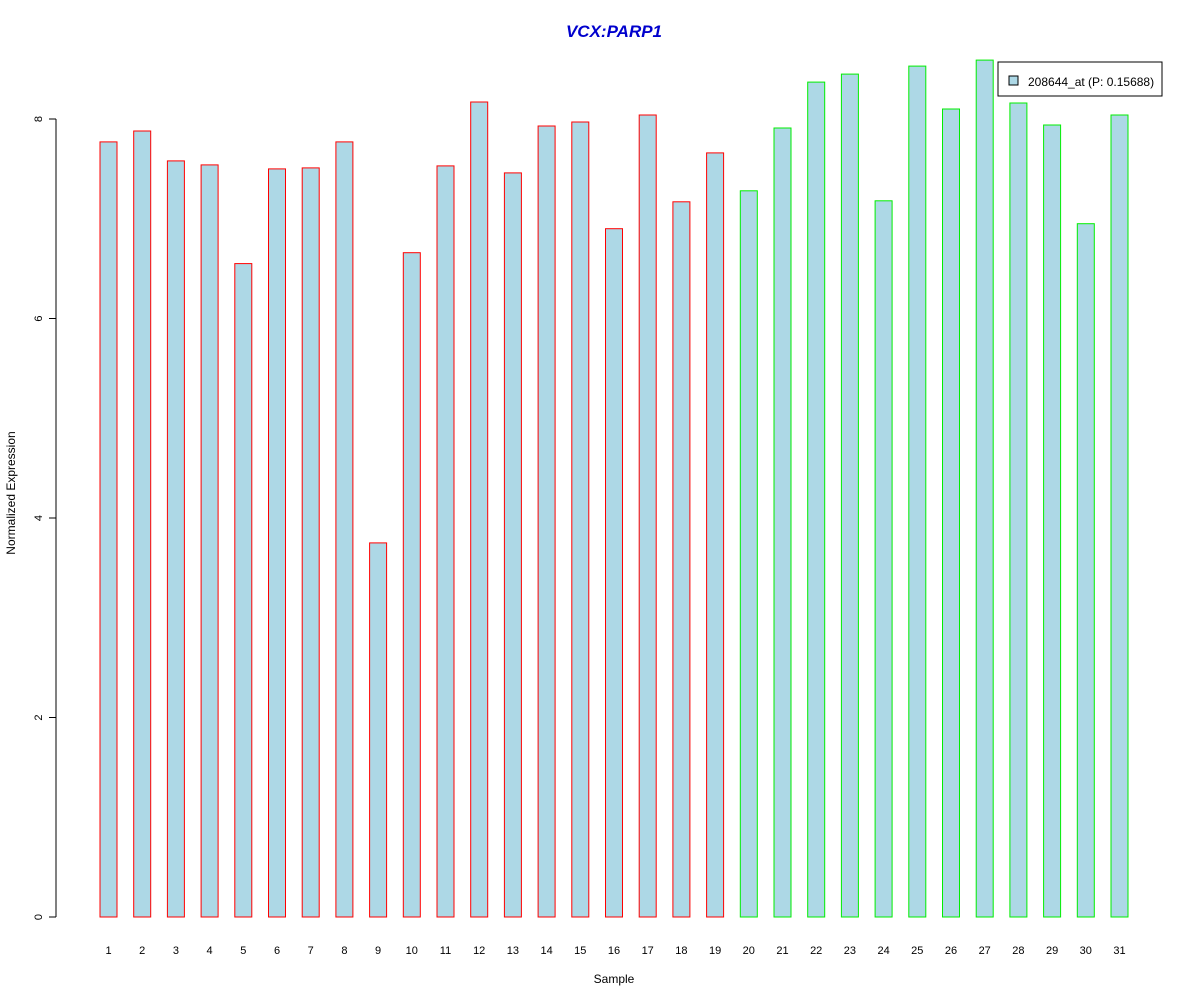 This screenshot has width=1200, height=1000. What do you see at coordinates (681, 951) in the screenshot?
I see `x-tick-label: 18` at bounding box center [681, 951].